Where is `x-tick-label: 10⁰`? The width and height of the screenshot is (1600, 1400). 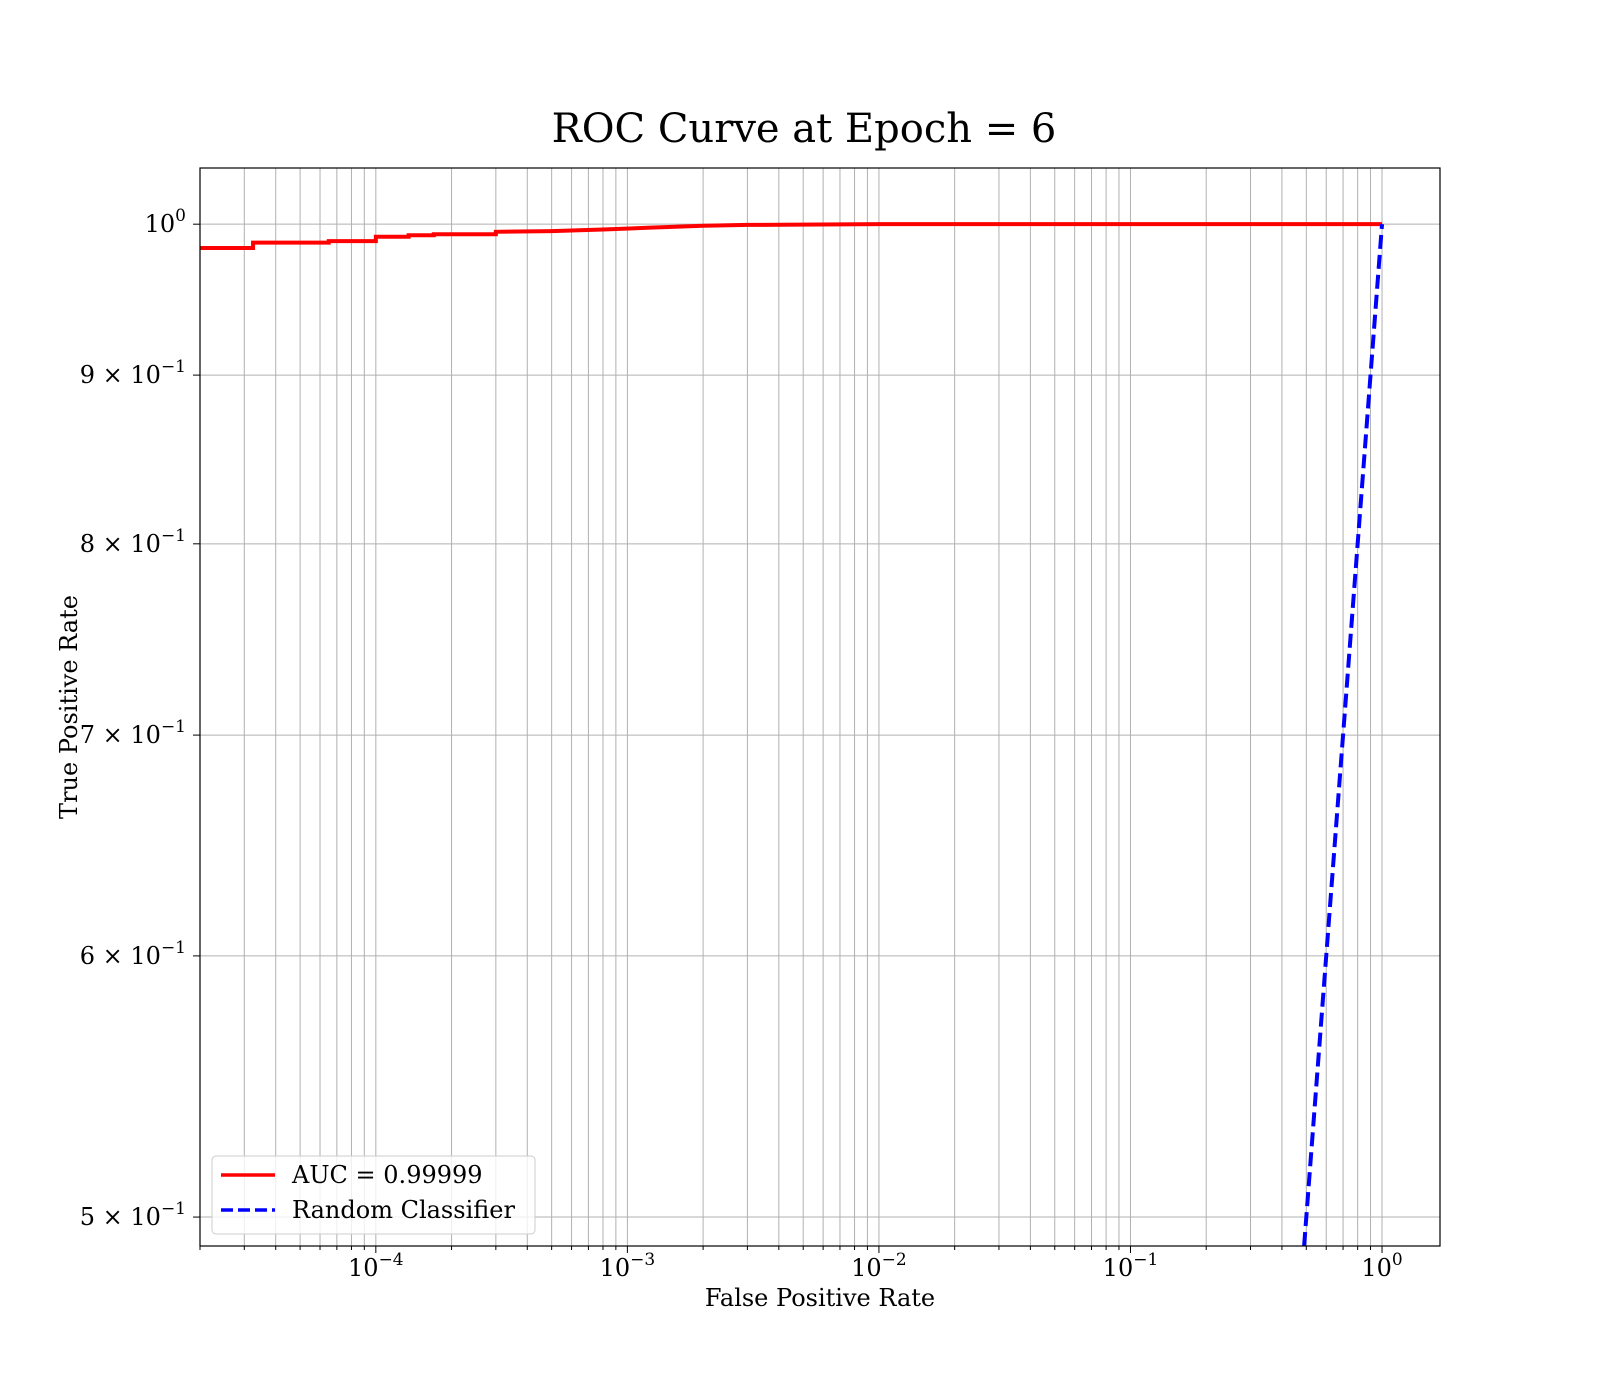
x-tick-label: 10⁰ is located at coordinates (1381, 1266).